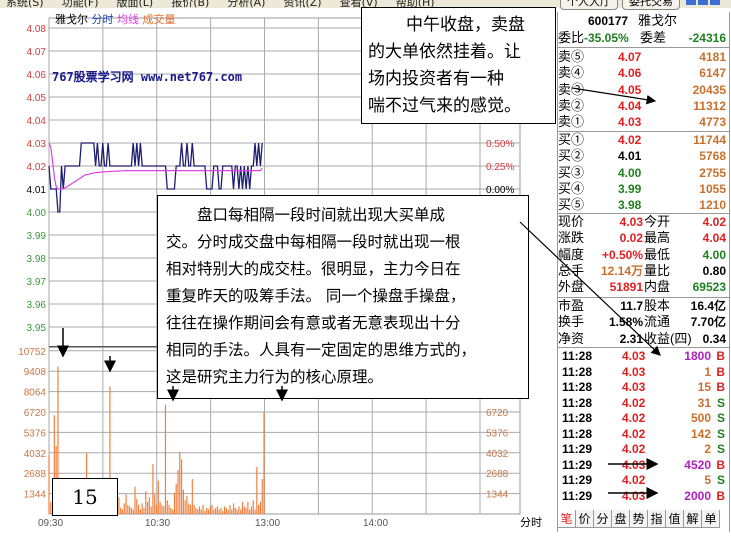 Image resolution: width=731 pixels, height=544 pixels. I want to click on fenshi-tab: 分时, so click(531, 522).